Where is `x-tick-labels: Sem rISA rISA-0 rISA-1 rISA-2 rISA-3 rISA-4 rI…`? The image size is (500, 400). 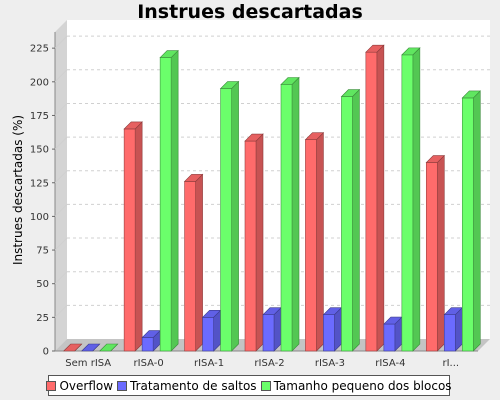
x-tick-labels: Sem rISA rISA-0 rISA-1 rISA-2 rISA-3 rISA-4 rI… is located at coordinates (262, 363).